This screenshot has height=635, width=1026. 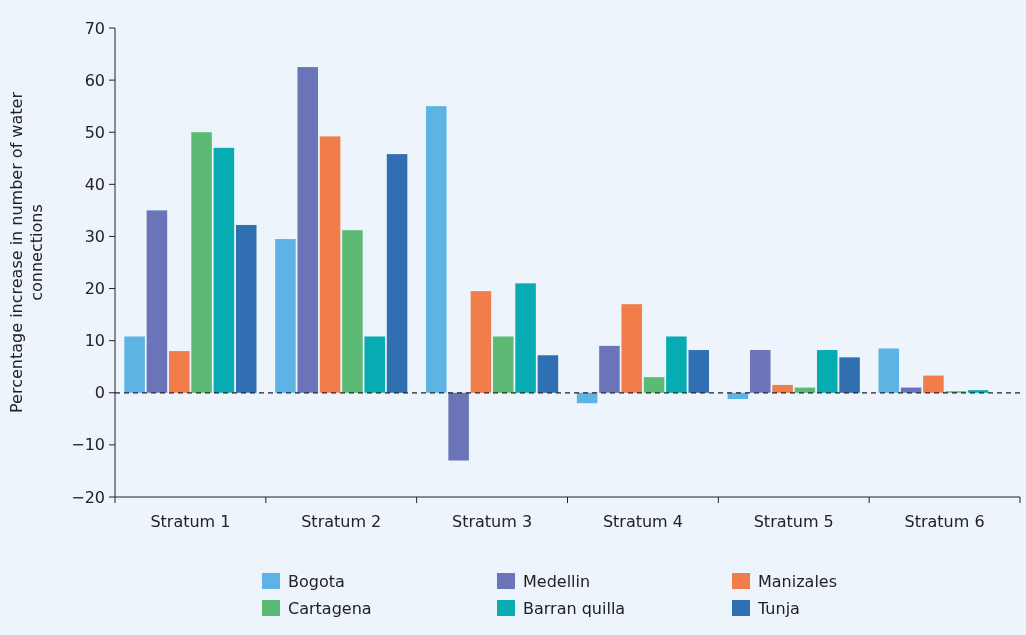 What do you see at coordinates (94, 237) in the screenshot?
I see `y-tick-label: 30` at bounding box center [94, 237].